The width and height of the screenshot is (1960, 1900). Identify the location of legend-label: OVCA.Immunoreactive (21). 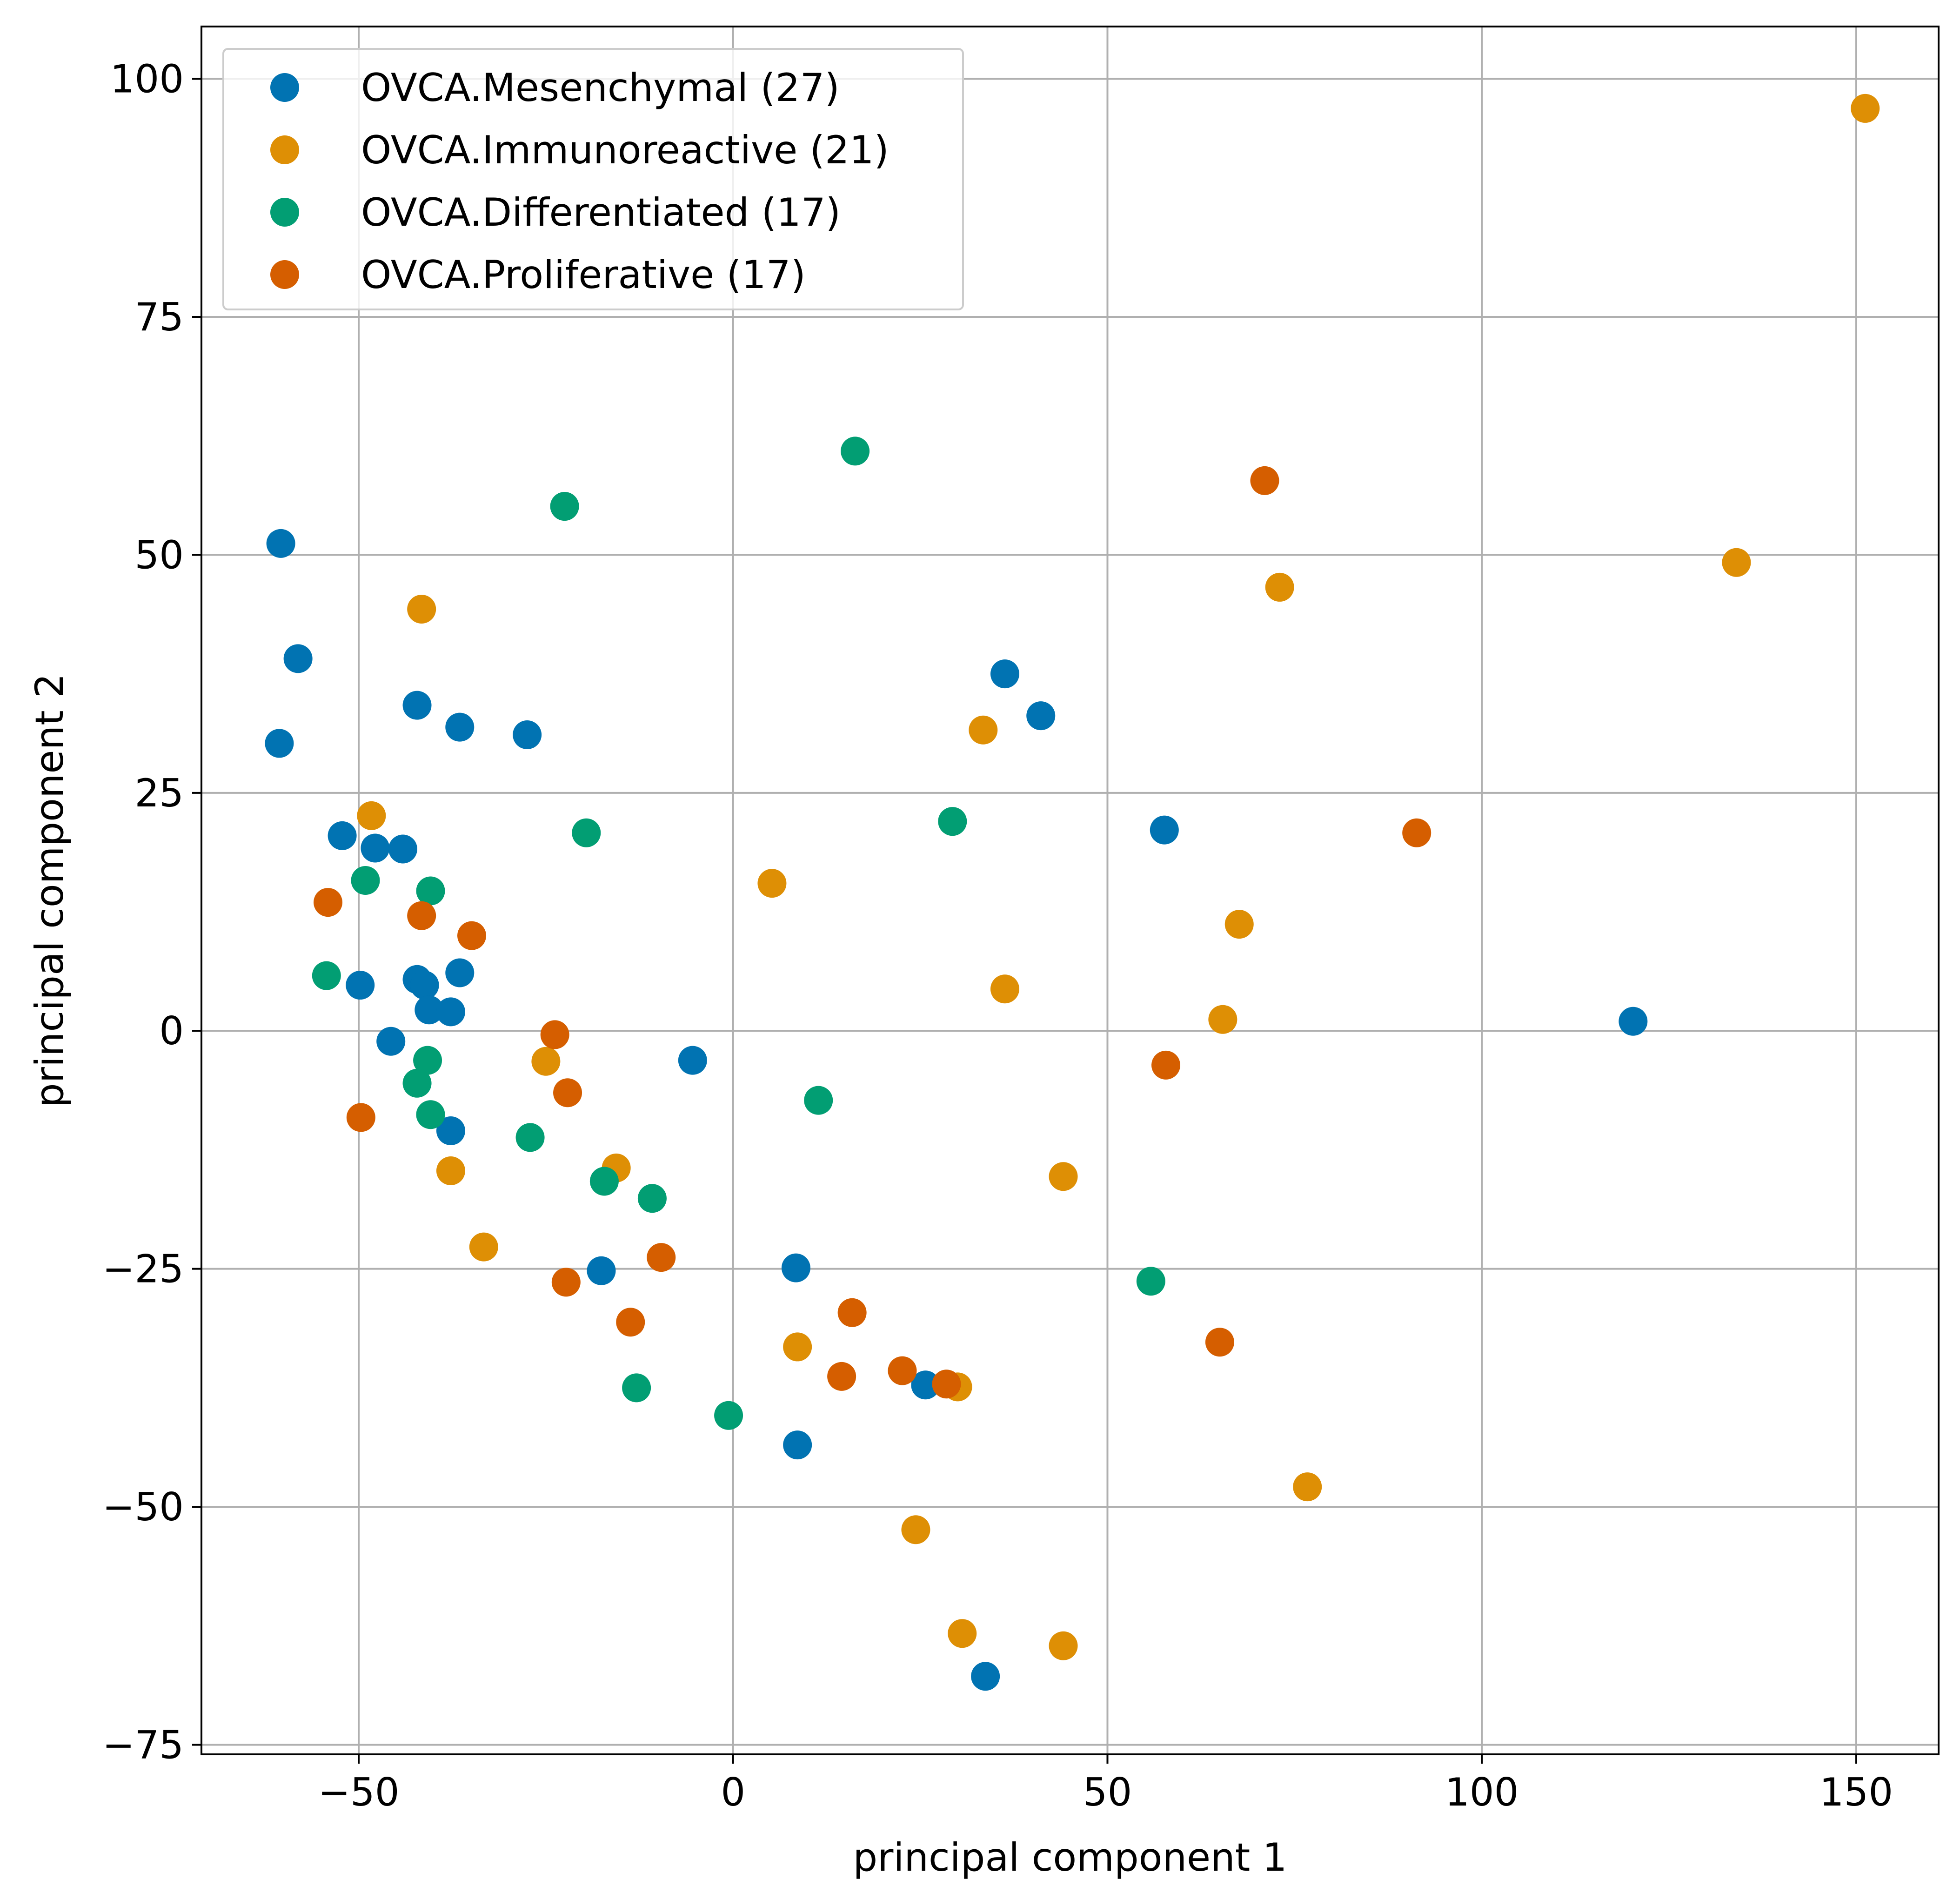
(625, 150).